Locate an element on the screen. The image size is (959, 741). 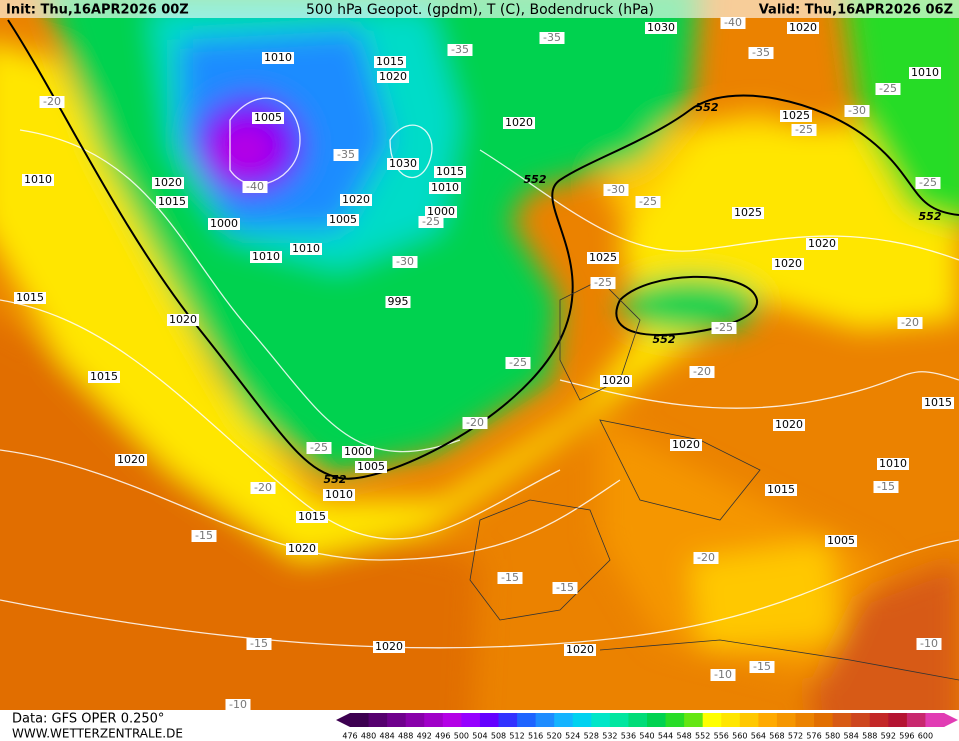
scale-label: 488 is located at coordinates (405, 736).